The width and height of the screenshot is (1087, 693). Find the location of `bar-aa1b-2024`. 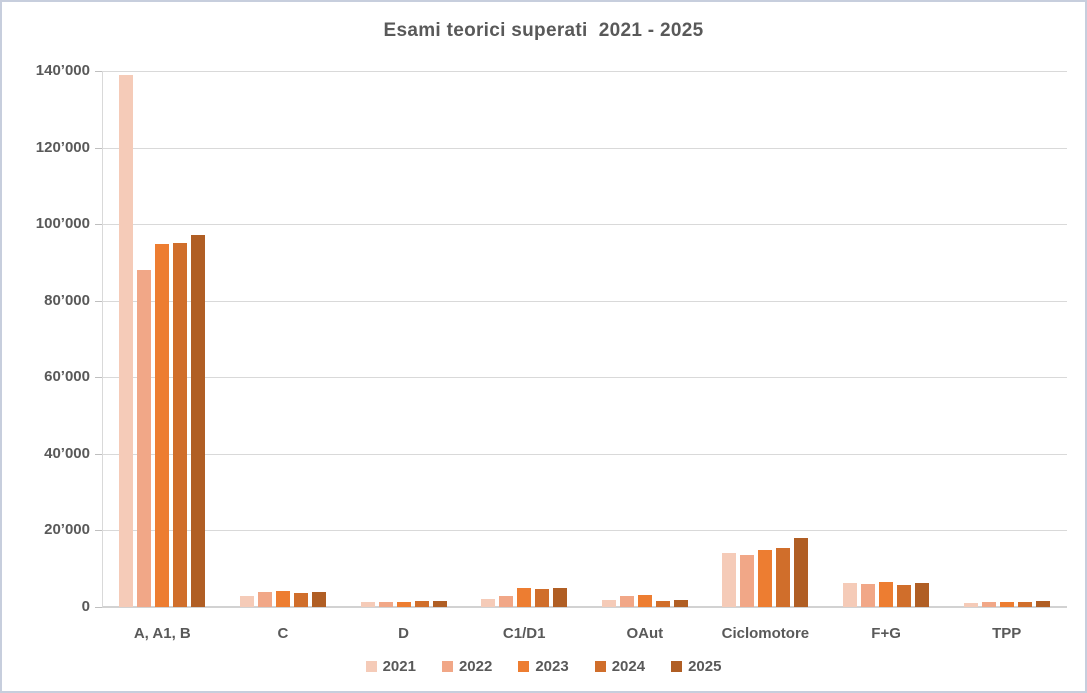

bar-aa1b-2024 is located at coordinates (180, 424).